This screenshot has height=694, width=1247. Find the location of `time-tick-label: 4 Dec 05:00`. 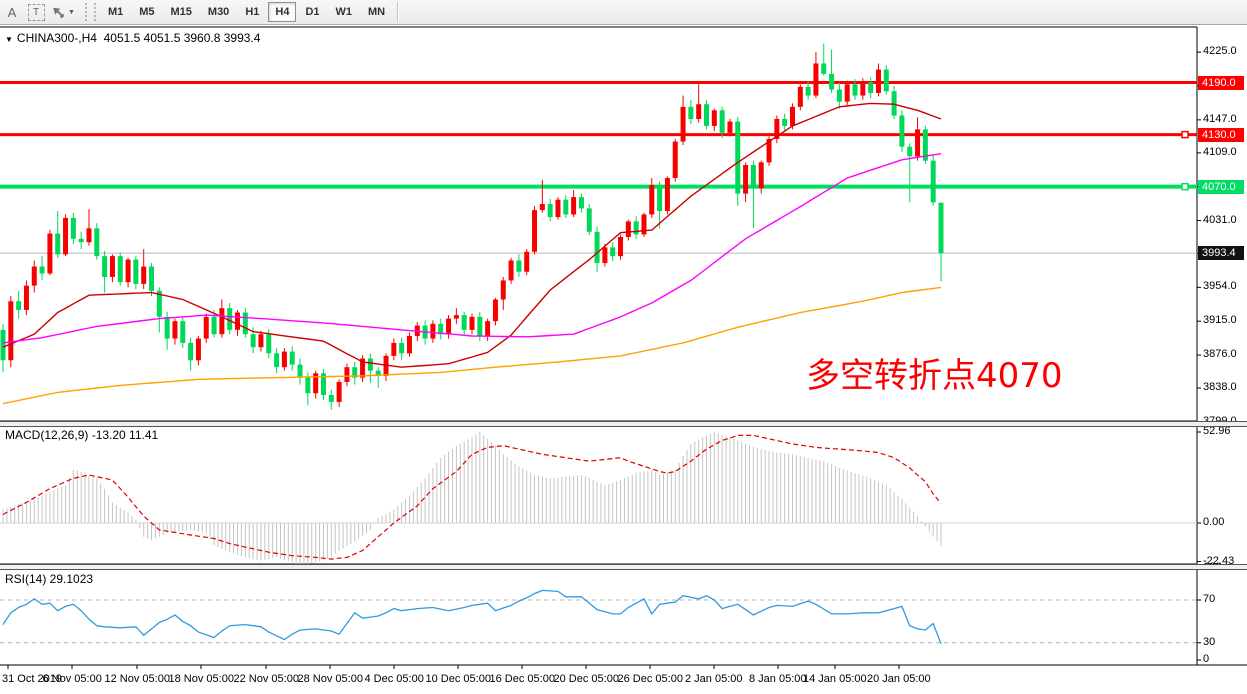

time-tick-label: 4 Dec 05:00 is located at coordinates (394, 679).